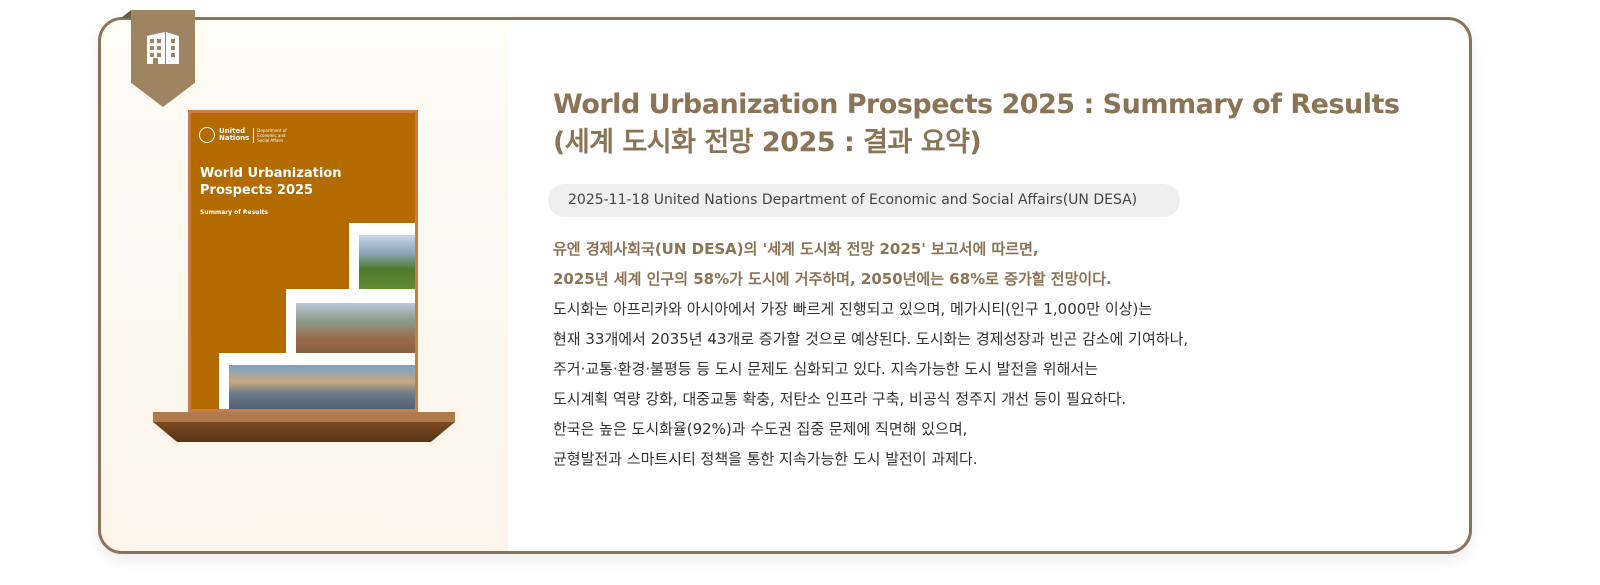 The width and height of the screenshot is (1600, 585). What do you see at coordinates (304, 417) in the screenshot?
I see `shelf` at bounding box center [304, 417].